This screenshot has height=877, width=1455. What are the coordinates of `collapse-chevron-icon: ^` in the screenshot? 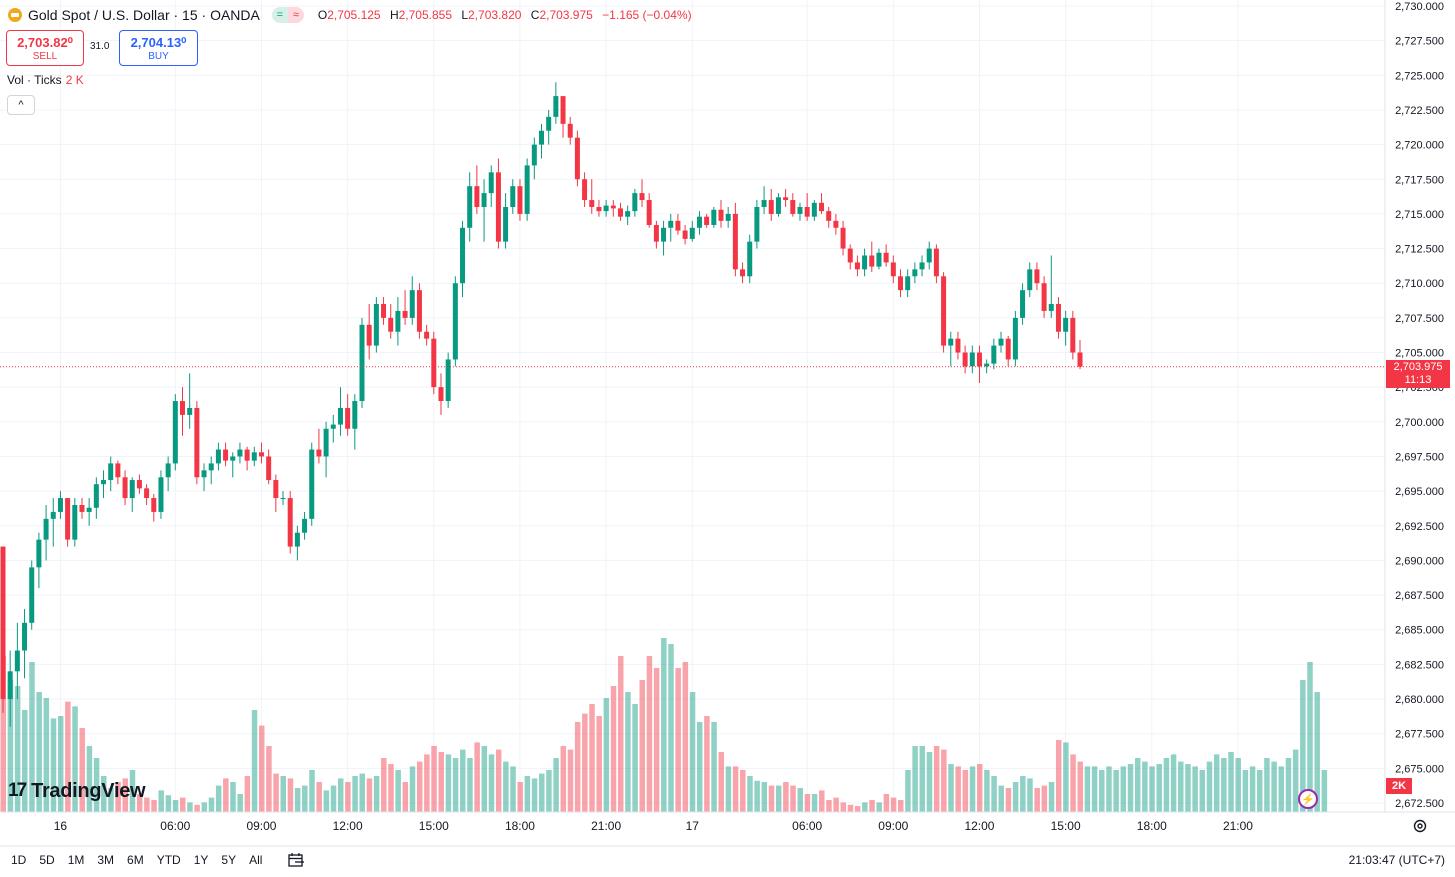 It's located at (21, 105).